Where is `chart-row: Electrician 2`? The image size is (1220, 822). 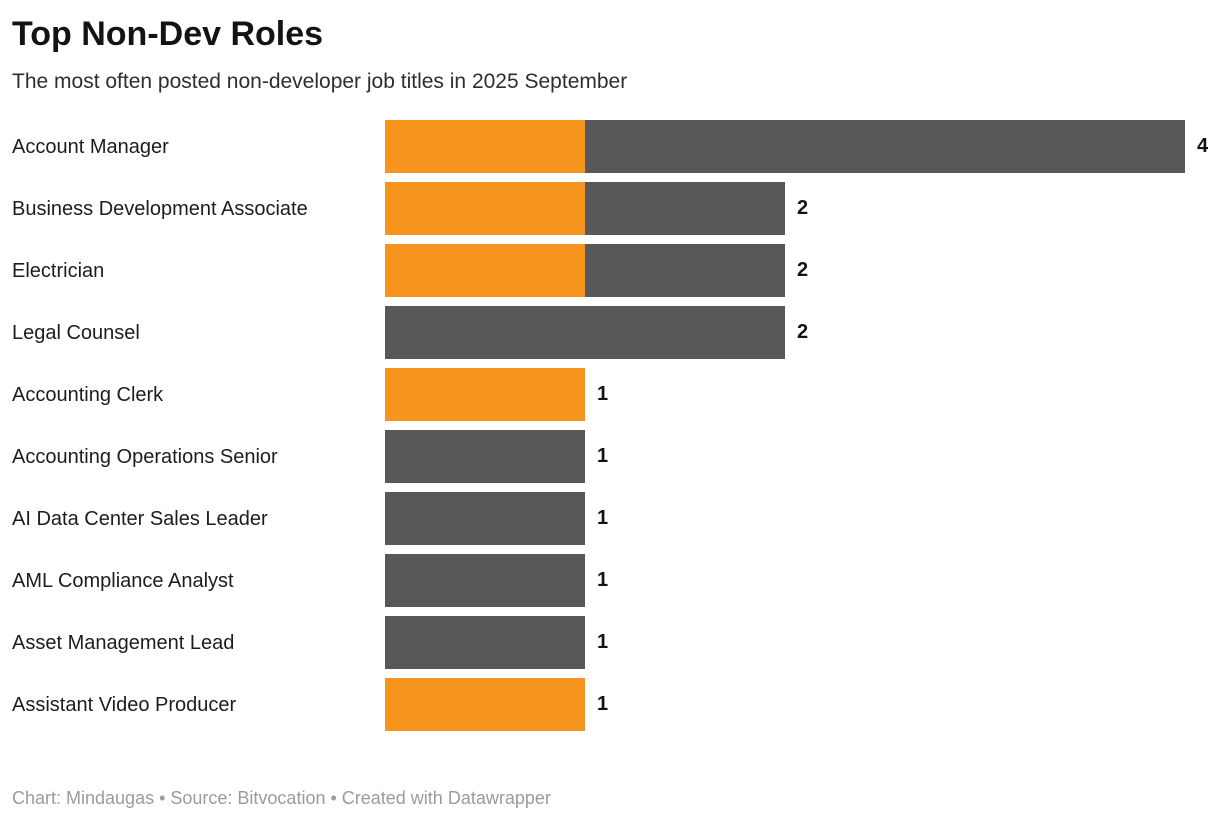 chart-row: Electrician 2 is located at coordinates (610, 270).